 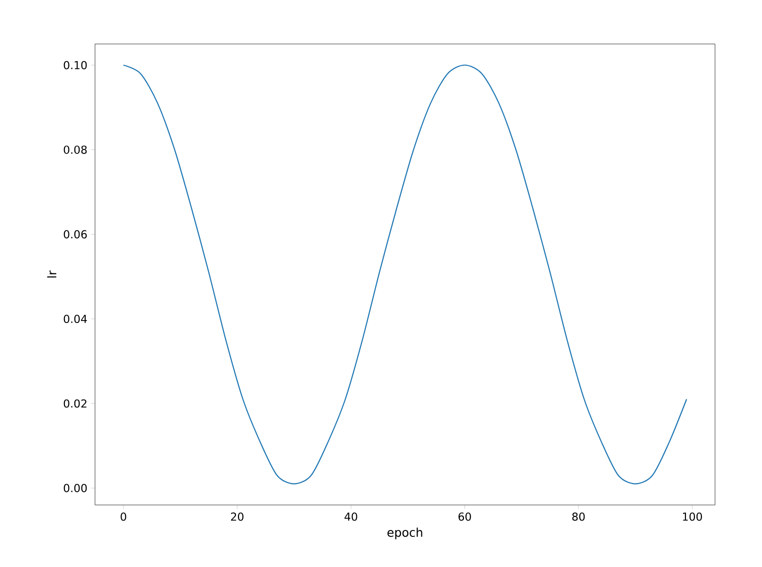 I want to click on x-tick-label: 60, so click(x=464, y=516).